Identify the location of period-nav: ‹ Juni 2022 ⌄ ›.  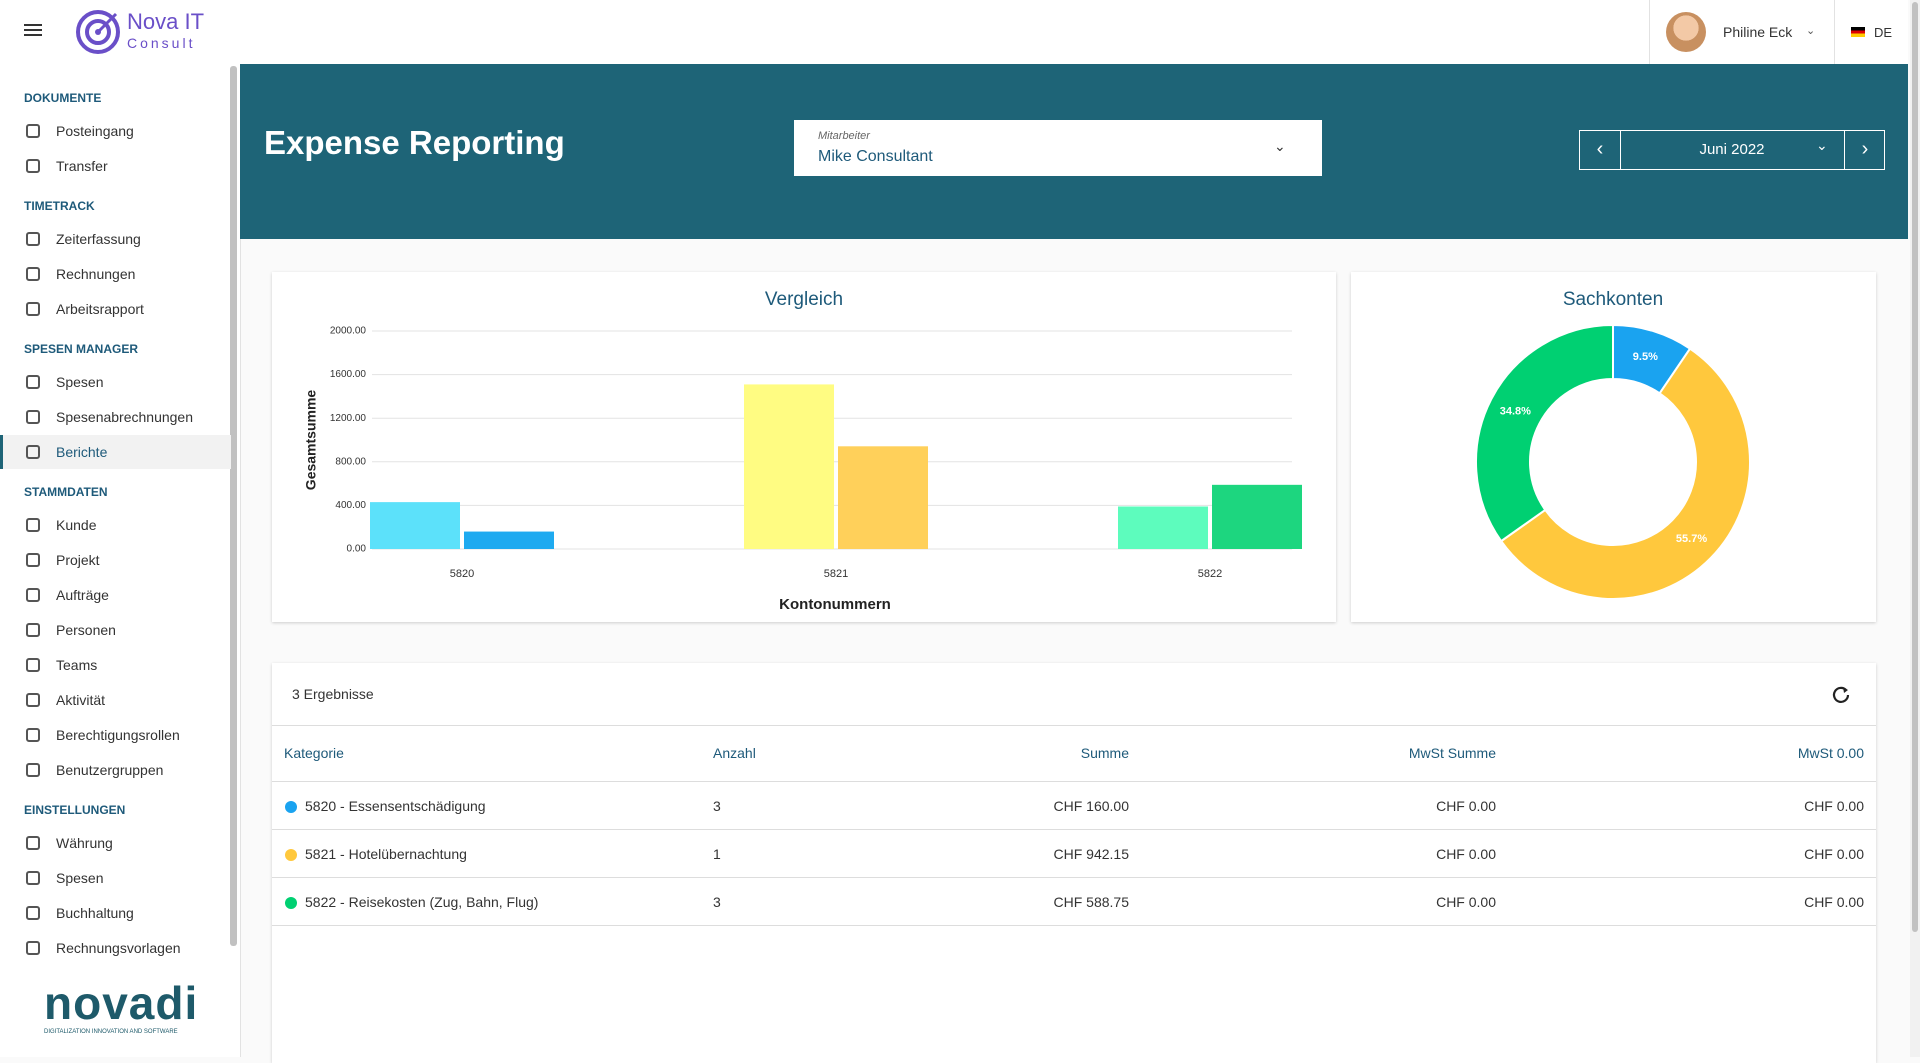
(1732, 150).